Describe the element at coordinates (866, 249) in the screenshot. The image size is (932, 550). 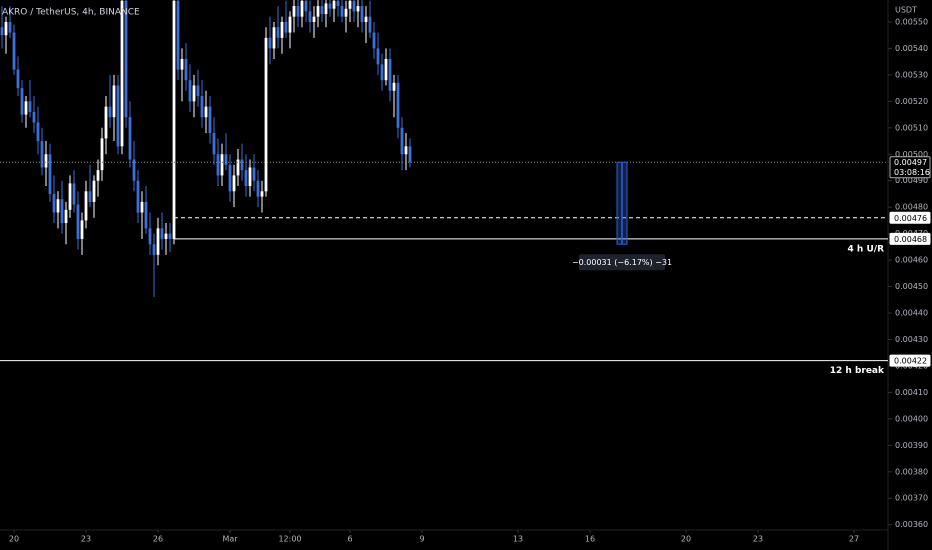
I see `line-label: 4 h U/R` at that location.